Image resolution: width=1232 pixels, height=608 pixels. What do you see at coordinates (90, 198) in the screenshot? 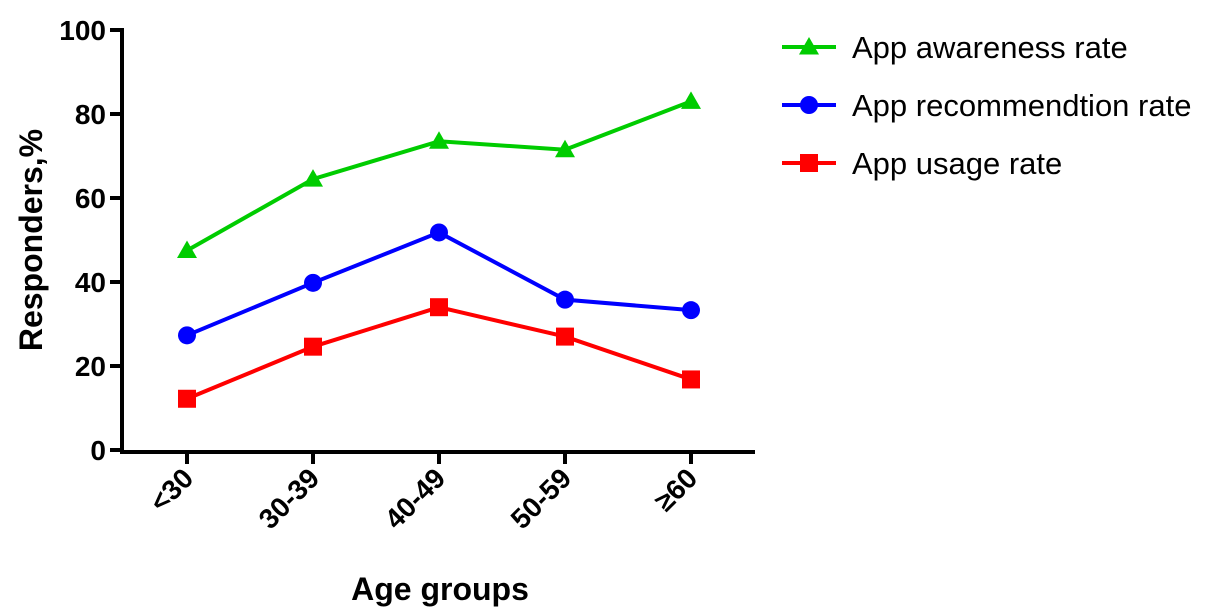
I see `y-tick-label: 60` at bounding box center [90, 198].